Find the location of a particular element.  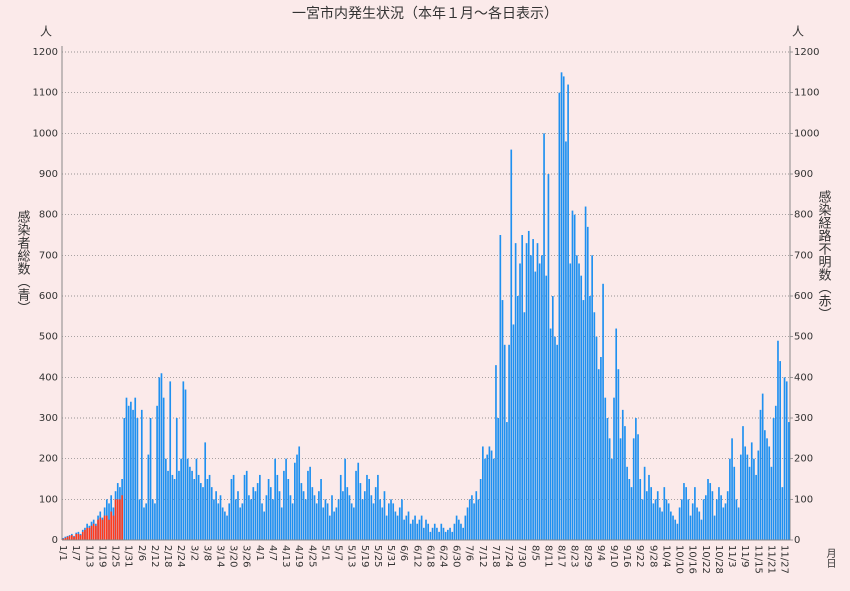

y2-axis-title: 感染経路不明数（赤） is located at coordinates (824, 254).